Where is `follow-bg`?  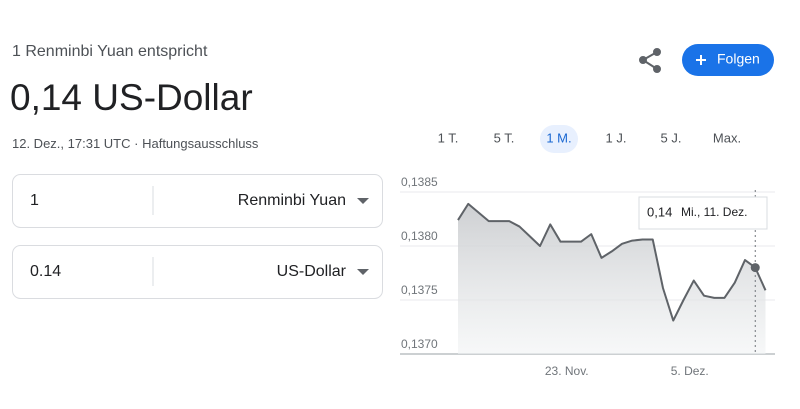
follow-bg is located at coordinates (728, 60).